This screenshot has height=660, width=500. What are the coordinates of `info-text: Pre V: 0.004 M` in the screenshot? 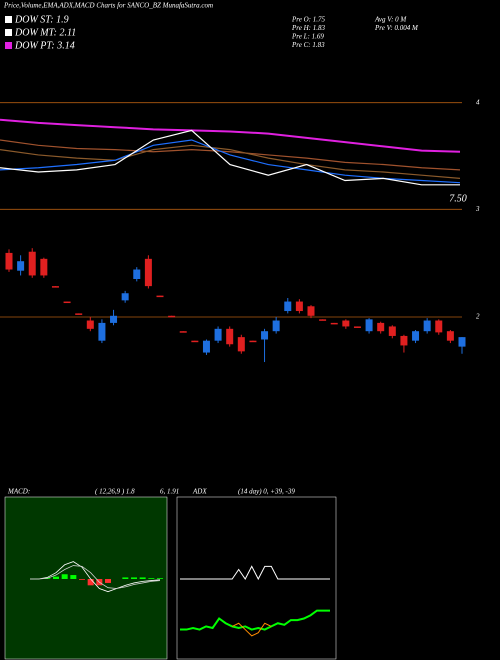 It's located at (396, 28).